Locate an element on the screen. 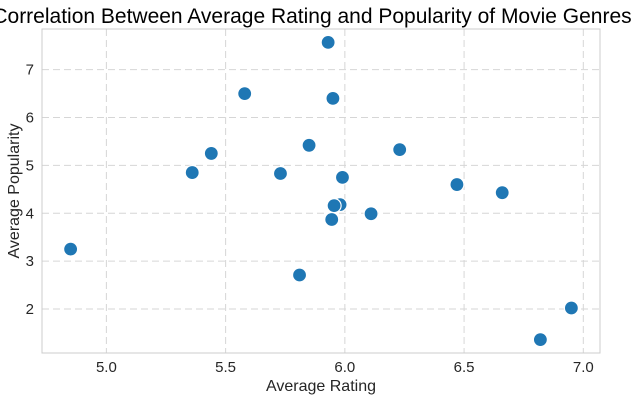 The height and width of the screenshot is (401, 632). y-tick-label: 6 is located at coordinates (30, 118).